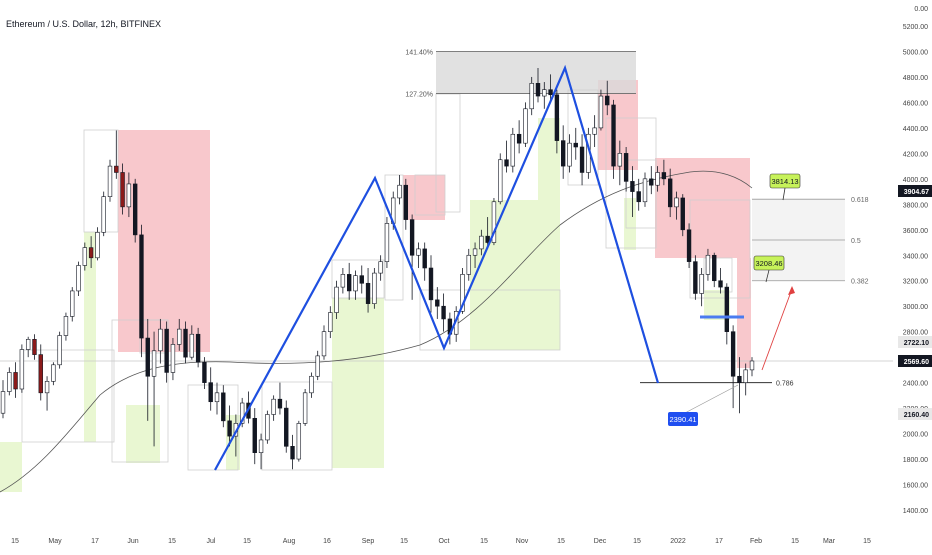  I want to click on x-tick-label-7: Aug, so click(289, 541).